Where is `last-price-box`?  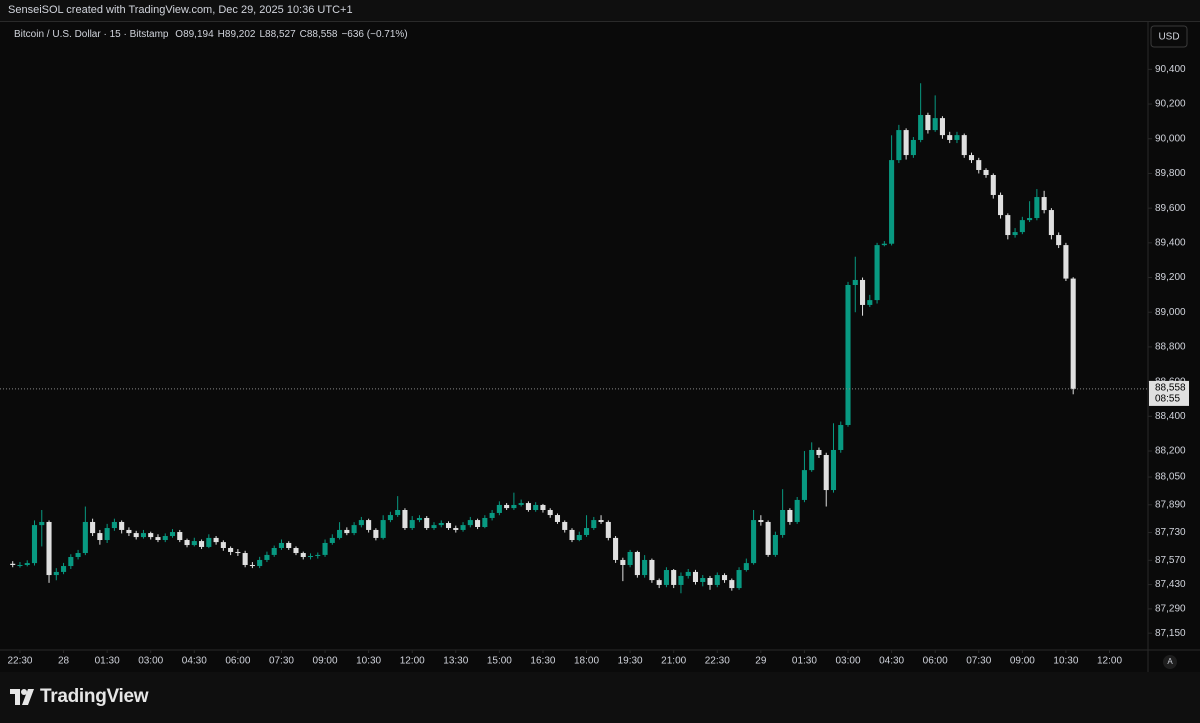
last-price-box is located at coordinates (1169, 393).